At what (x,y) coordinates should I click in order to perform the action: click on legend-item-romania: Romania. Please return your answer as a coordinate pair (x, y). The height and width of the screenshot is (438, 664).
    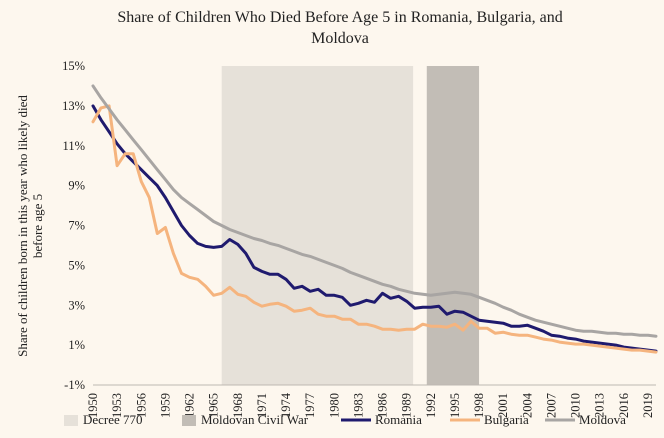
    Looking at the image, I should click on (381, 419).